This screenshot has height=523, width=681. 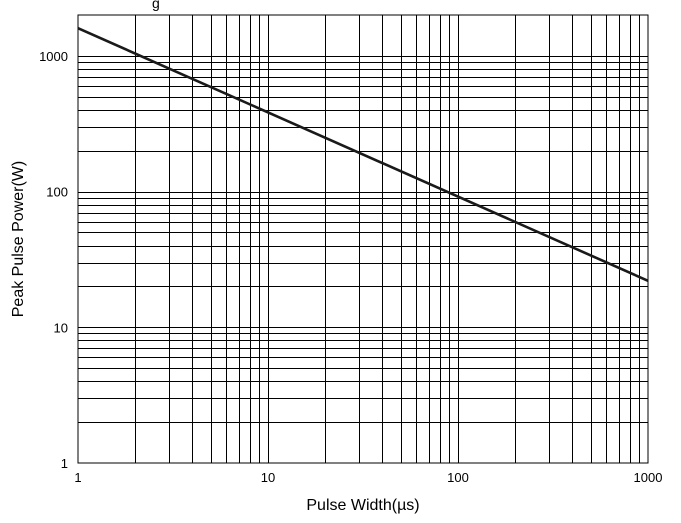 I want to click on y-tick-labels: 1 10 100 1000, so click(x=53, y=260).